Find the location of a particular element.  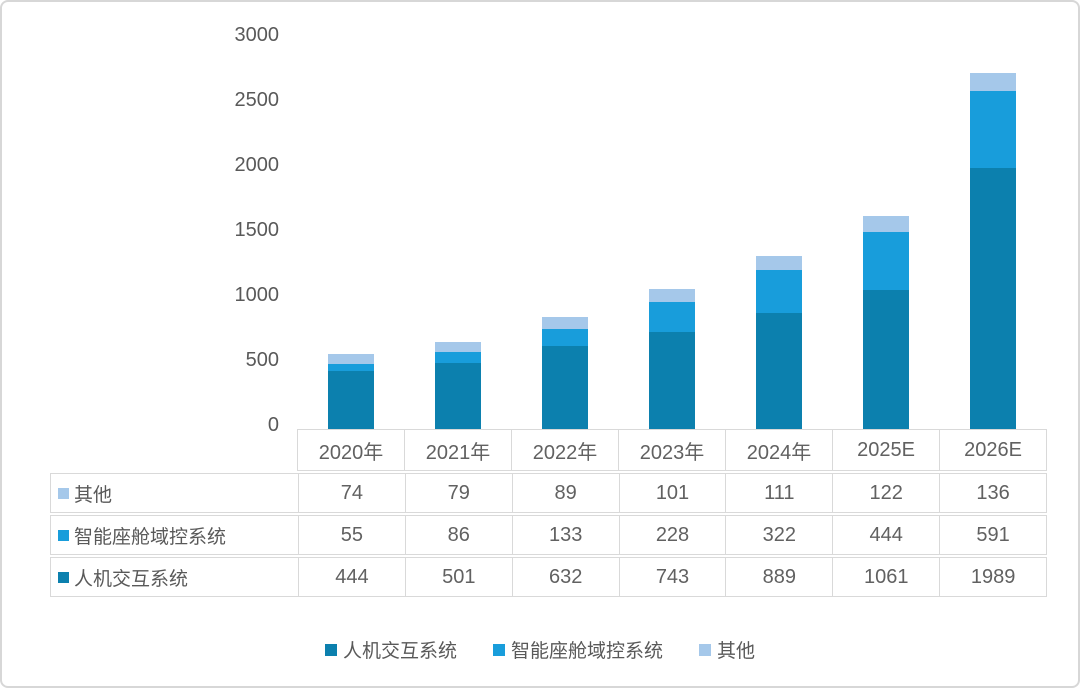

series-name: 智能座舱域控系统 is located at coordinates (150, 537).